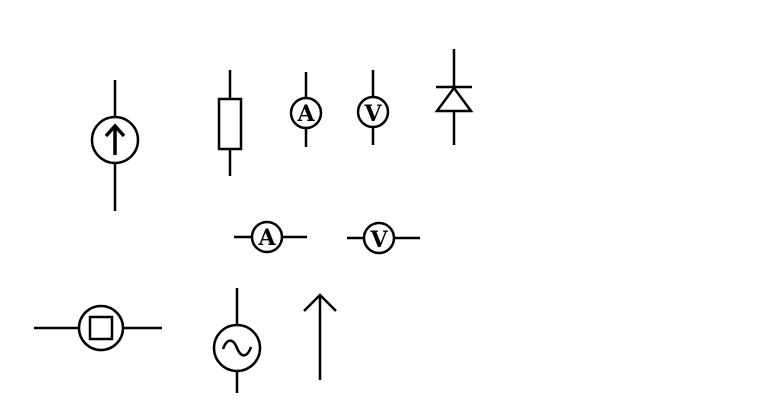  What do you see at coordinates (320, 302) in the screenshot?
I see `arrow-head` at bounding box center [320, 302].